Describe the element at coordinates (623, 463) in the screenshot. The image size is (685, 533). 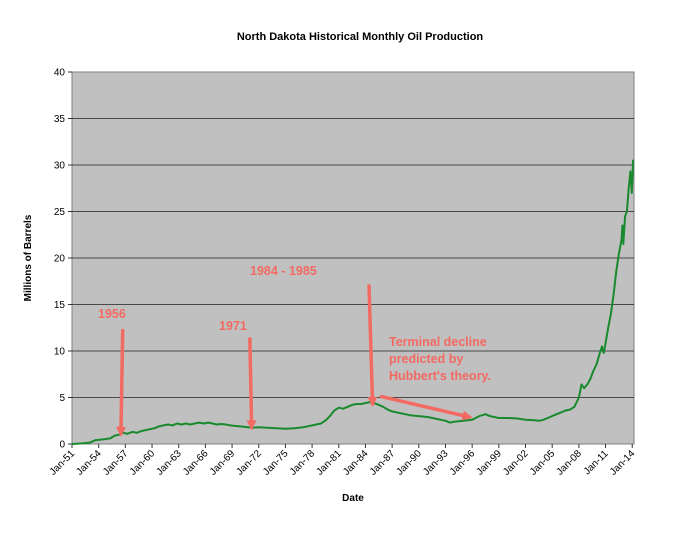
I see `x-tick-label: Jan-14` at that location.